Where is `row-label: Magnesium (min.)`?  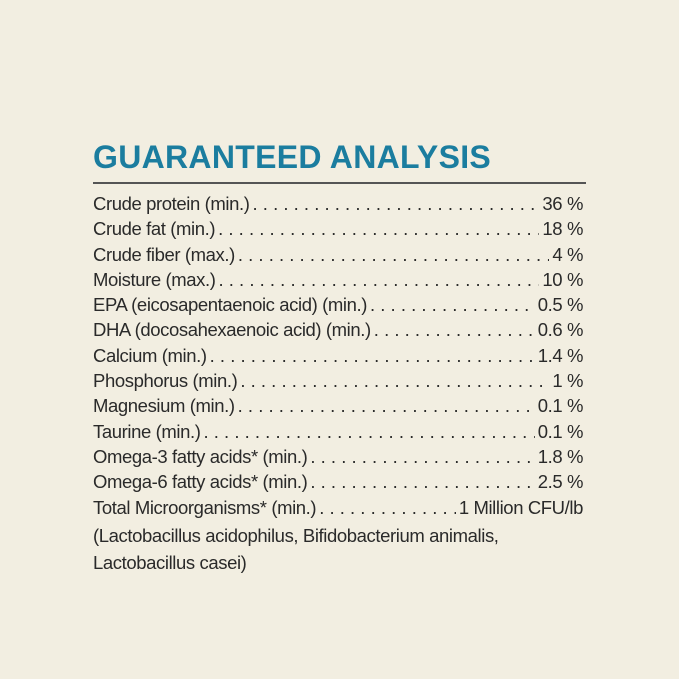 row-label: Magnesium (min.) is located at coordinates (164, 406).